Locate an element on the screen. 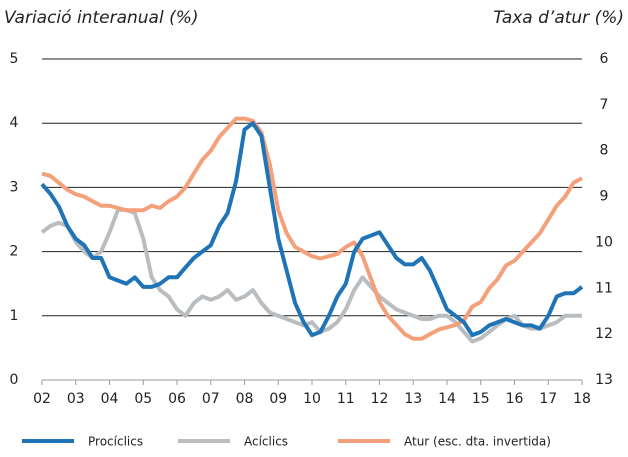  x-tick-label: 07 is located at coordinates (211, 399).